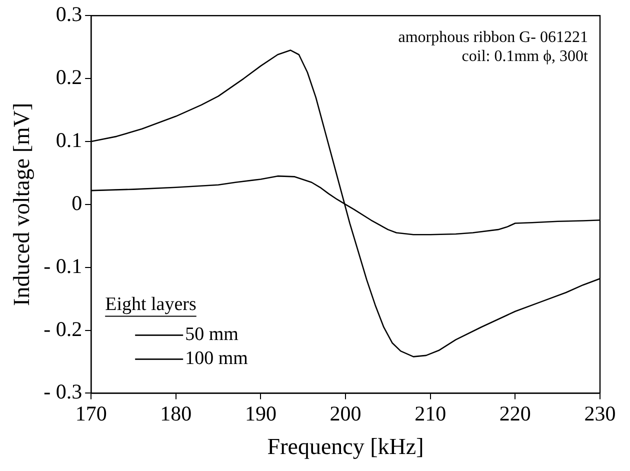 Image resolution: width=630 pixels, height=471 pixels. Describe the element at coordinates (63, 266) in the screenshot. I see `y-tick-label: - 0.1` at that location.